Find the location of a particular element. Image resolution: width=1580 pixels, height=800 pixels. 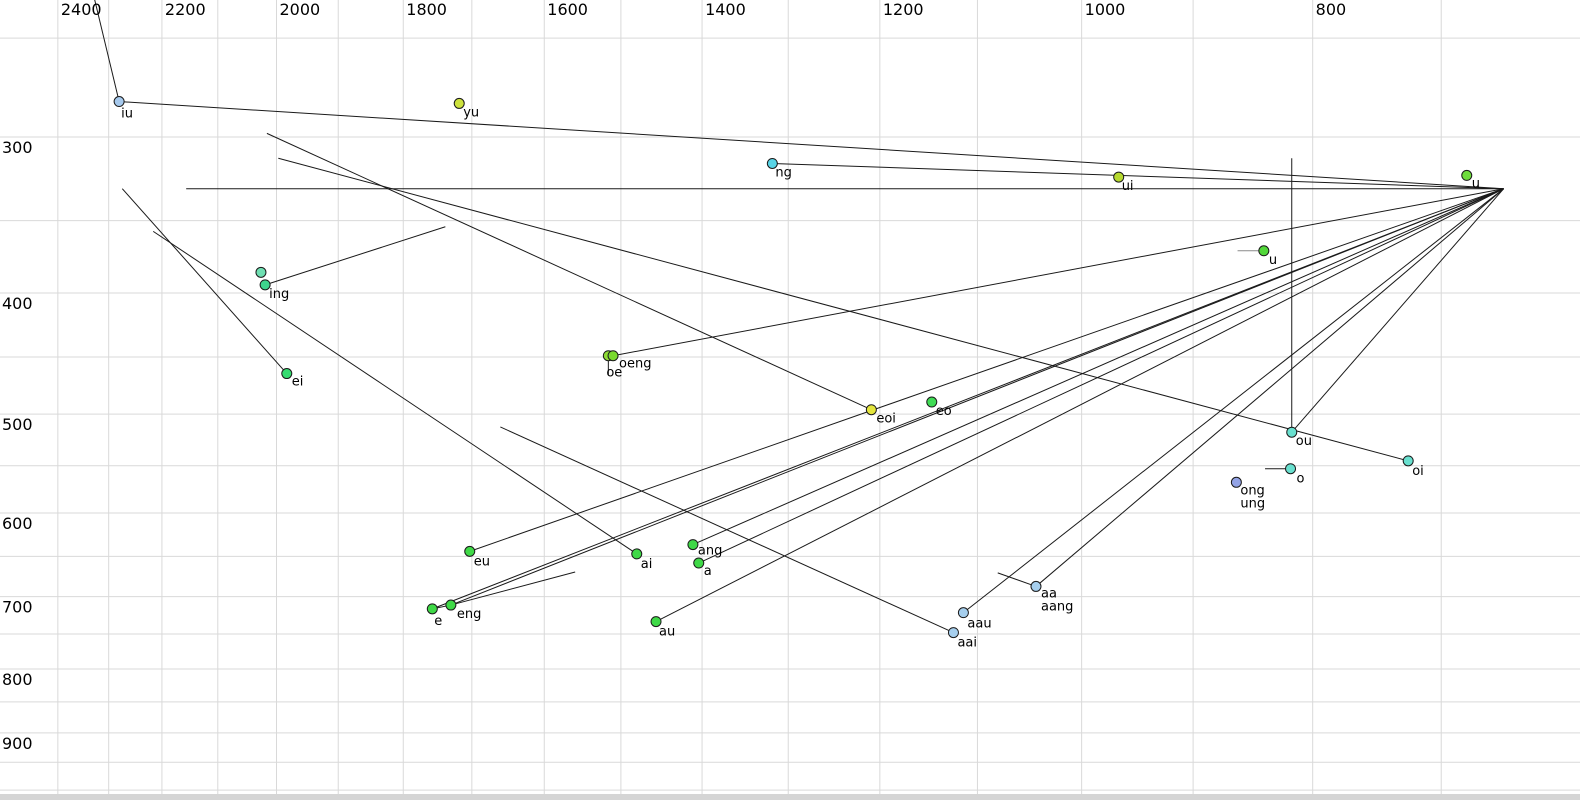

vowel-point-label: ing is located at coordinates (279, 294).